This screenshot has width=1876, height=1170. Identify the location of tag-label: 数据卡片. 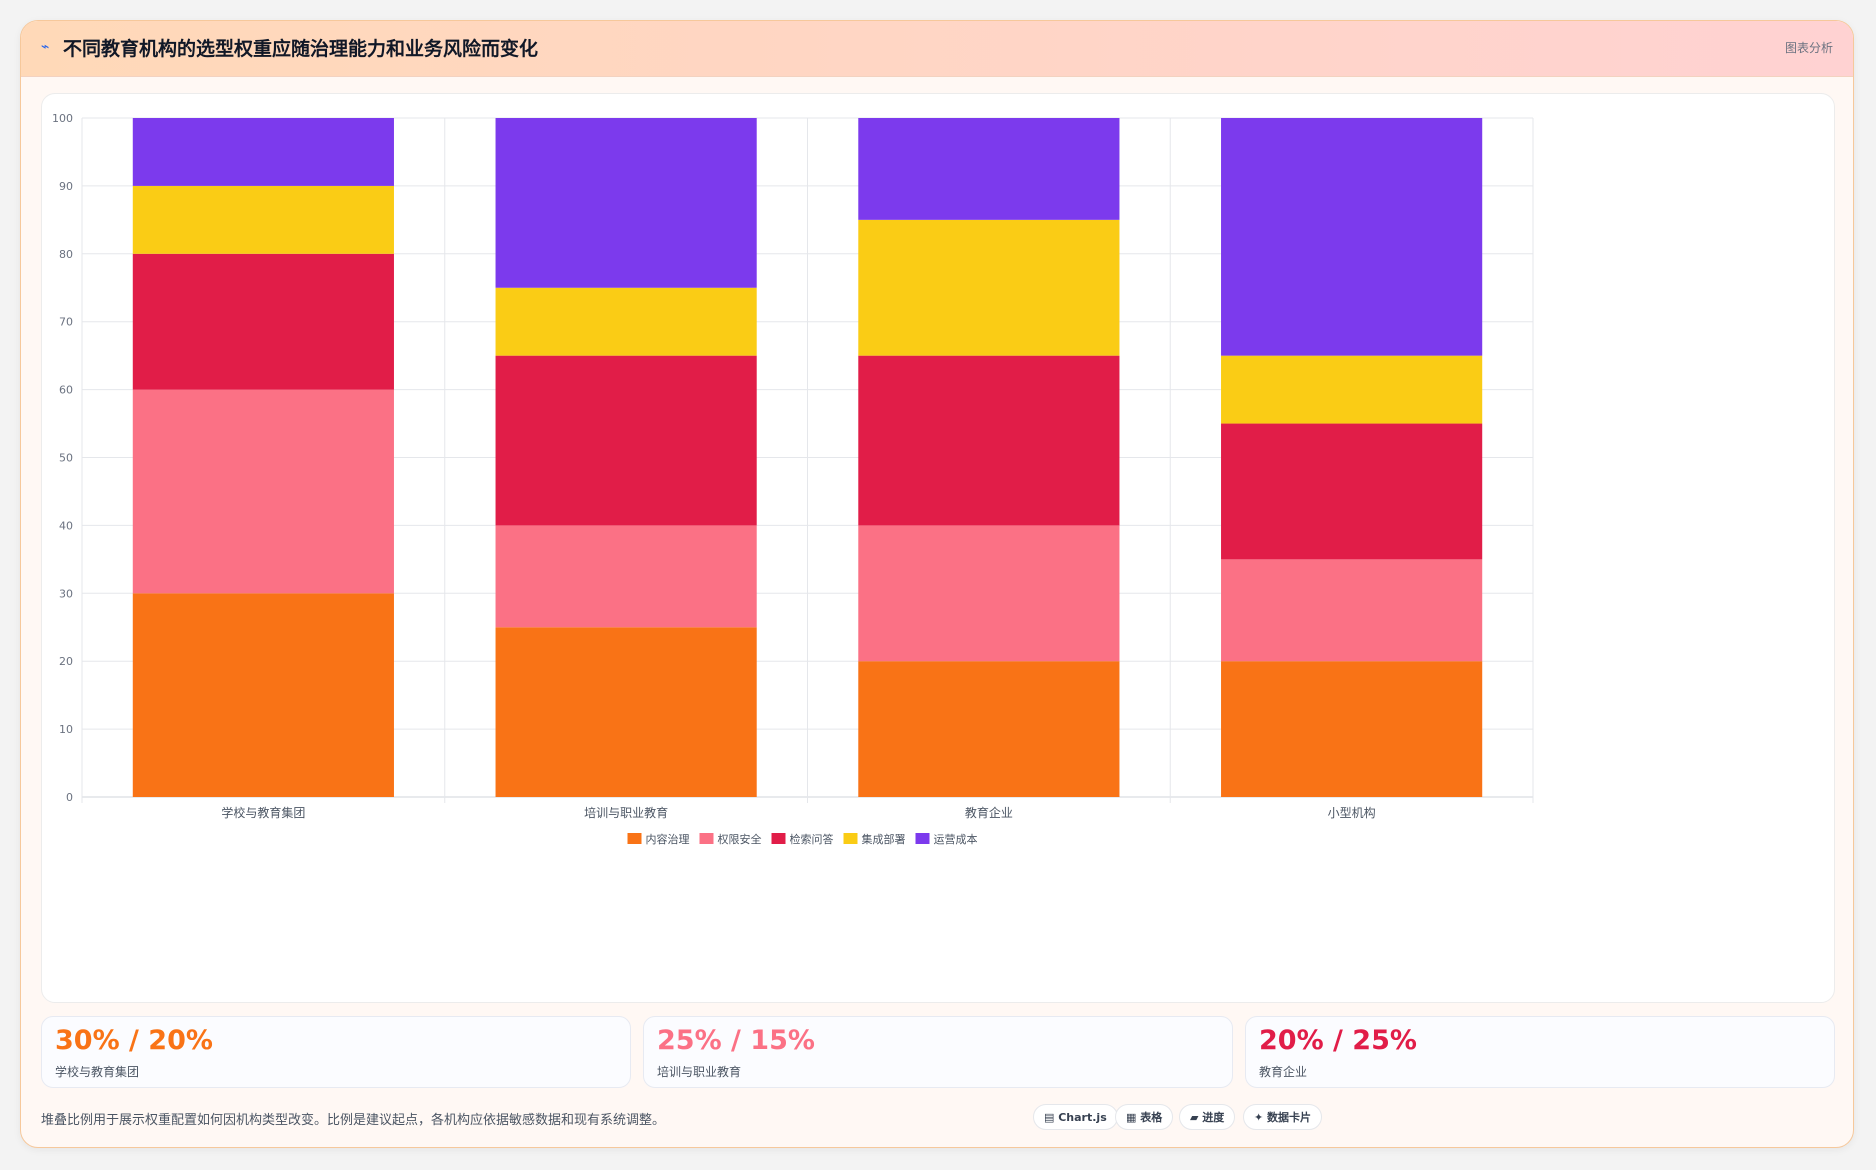
(1289, 1117).